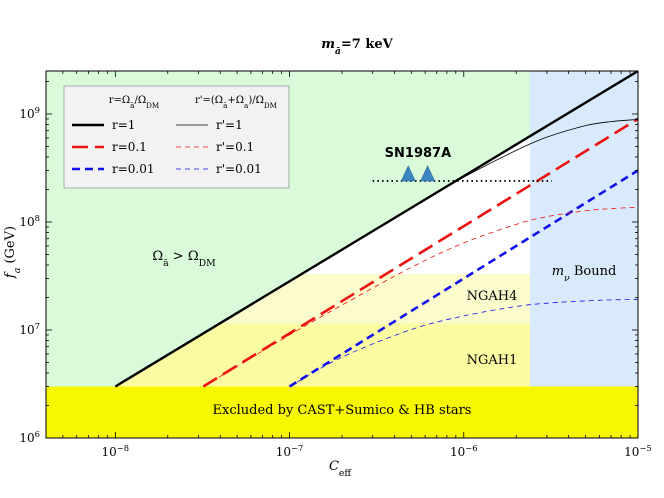  What do you see at coordinates (129, 147) in the screenshot?
I see `legend-label: r=0.1` at bounding box center [129, 147].